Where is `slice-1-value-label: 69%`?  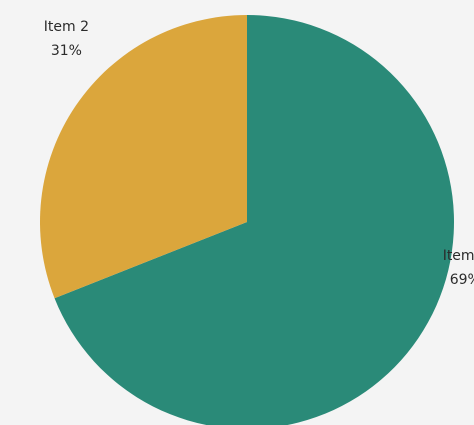
slice-1-value-label: 69% is located at coordinates (462, 280).